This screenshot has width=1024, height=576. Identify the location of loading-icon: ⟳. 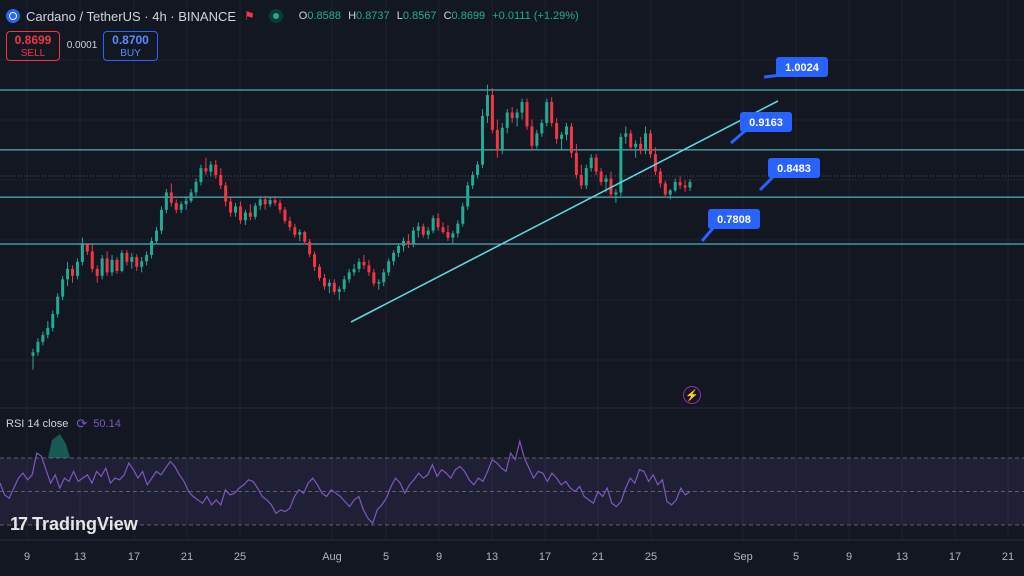
(82, 423).